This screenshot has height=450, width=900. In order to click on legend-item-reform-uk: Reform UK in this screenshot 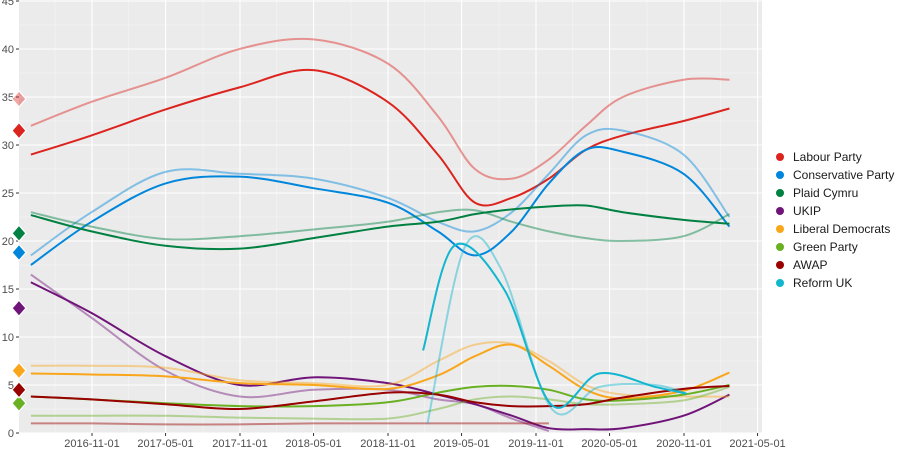, I will do `click(835, 283)`.